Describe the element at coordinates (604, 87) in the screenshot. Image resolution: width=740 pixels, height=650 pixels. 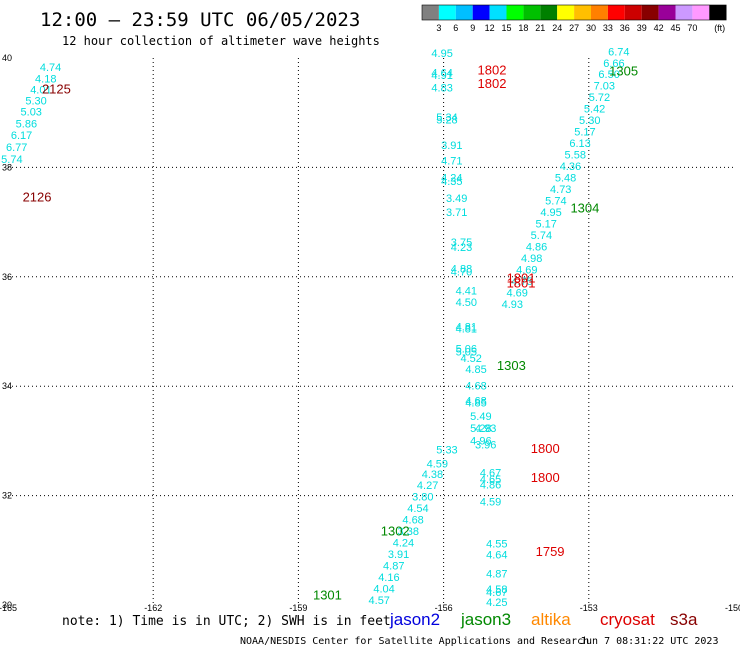
I see `swh-point: 7.03` at that location.